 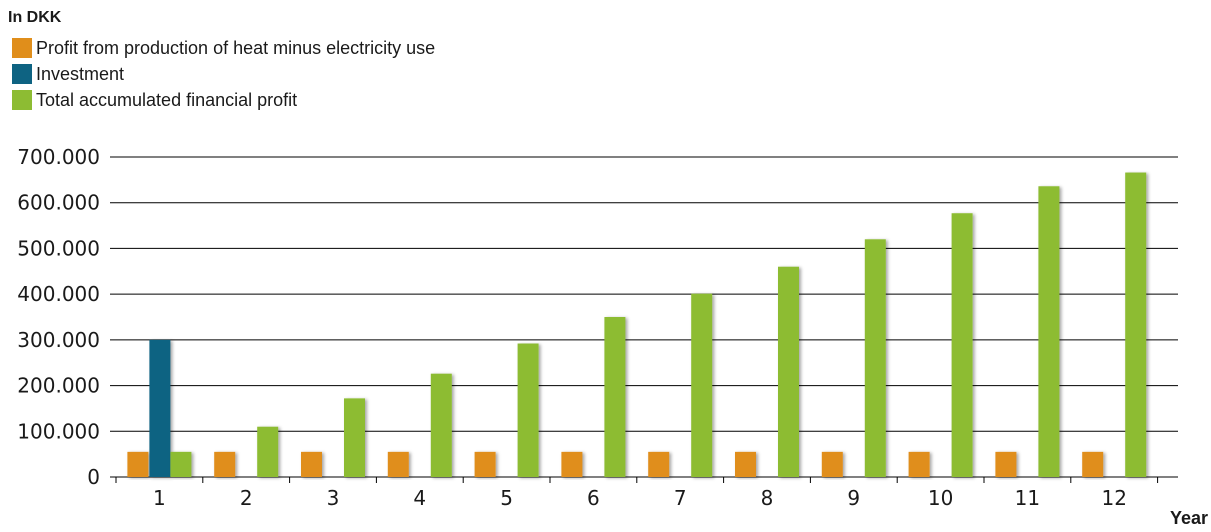 What do you see at coordinates (58, 431) in the screenshot?
I see `y-tick-label: 100.000` at bounding box center [58, 431].